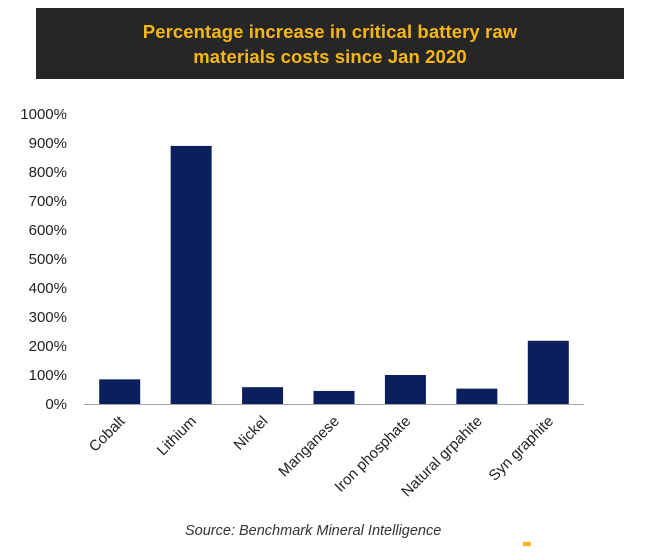 The width and height of the screenshot is (668, 554). I want to click on y-tick-label: 600%, so click(48, 230).